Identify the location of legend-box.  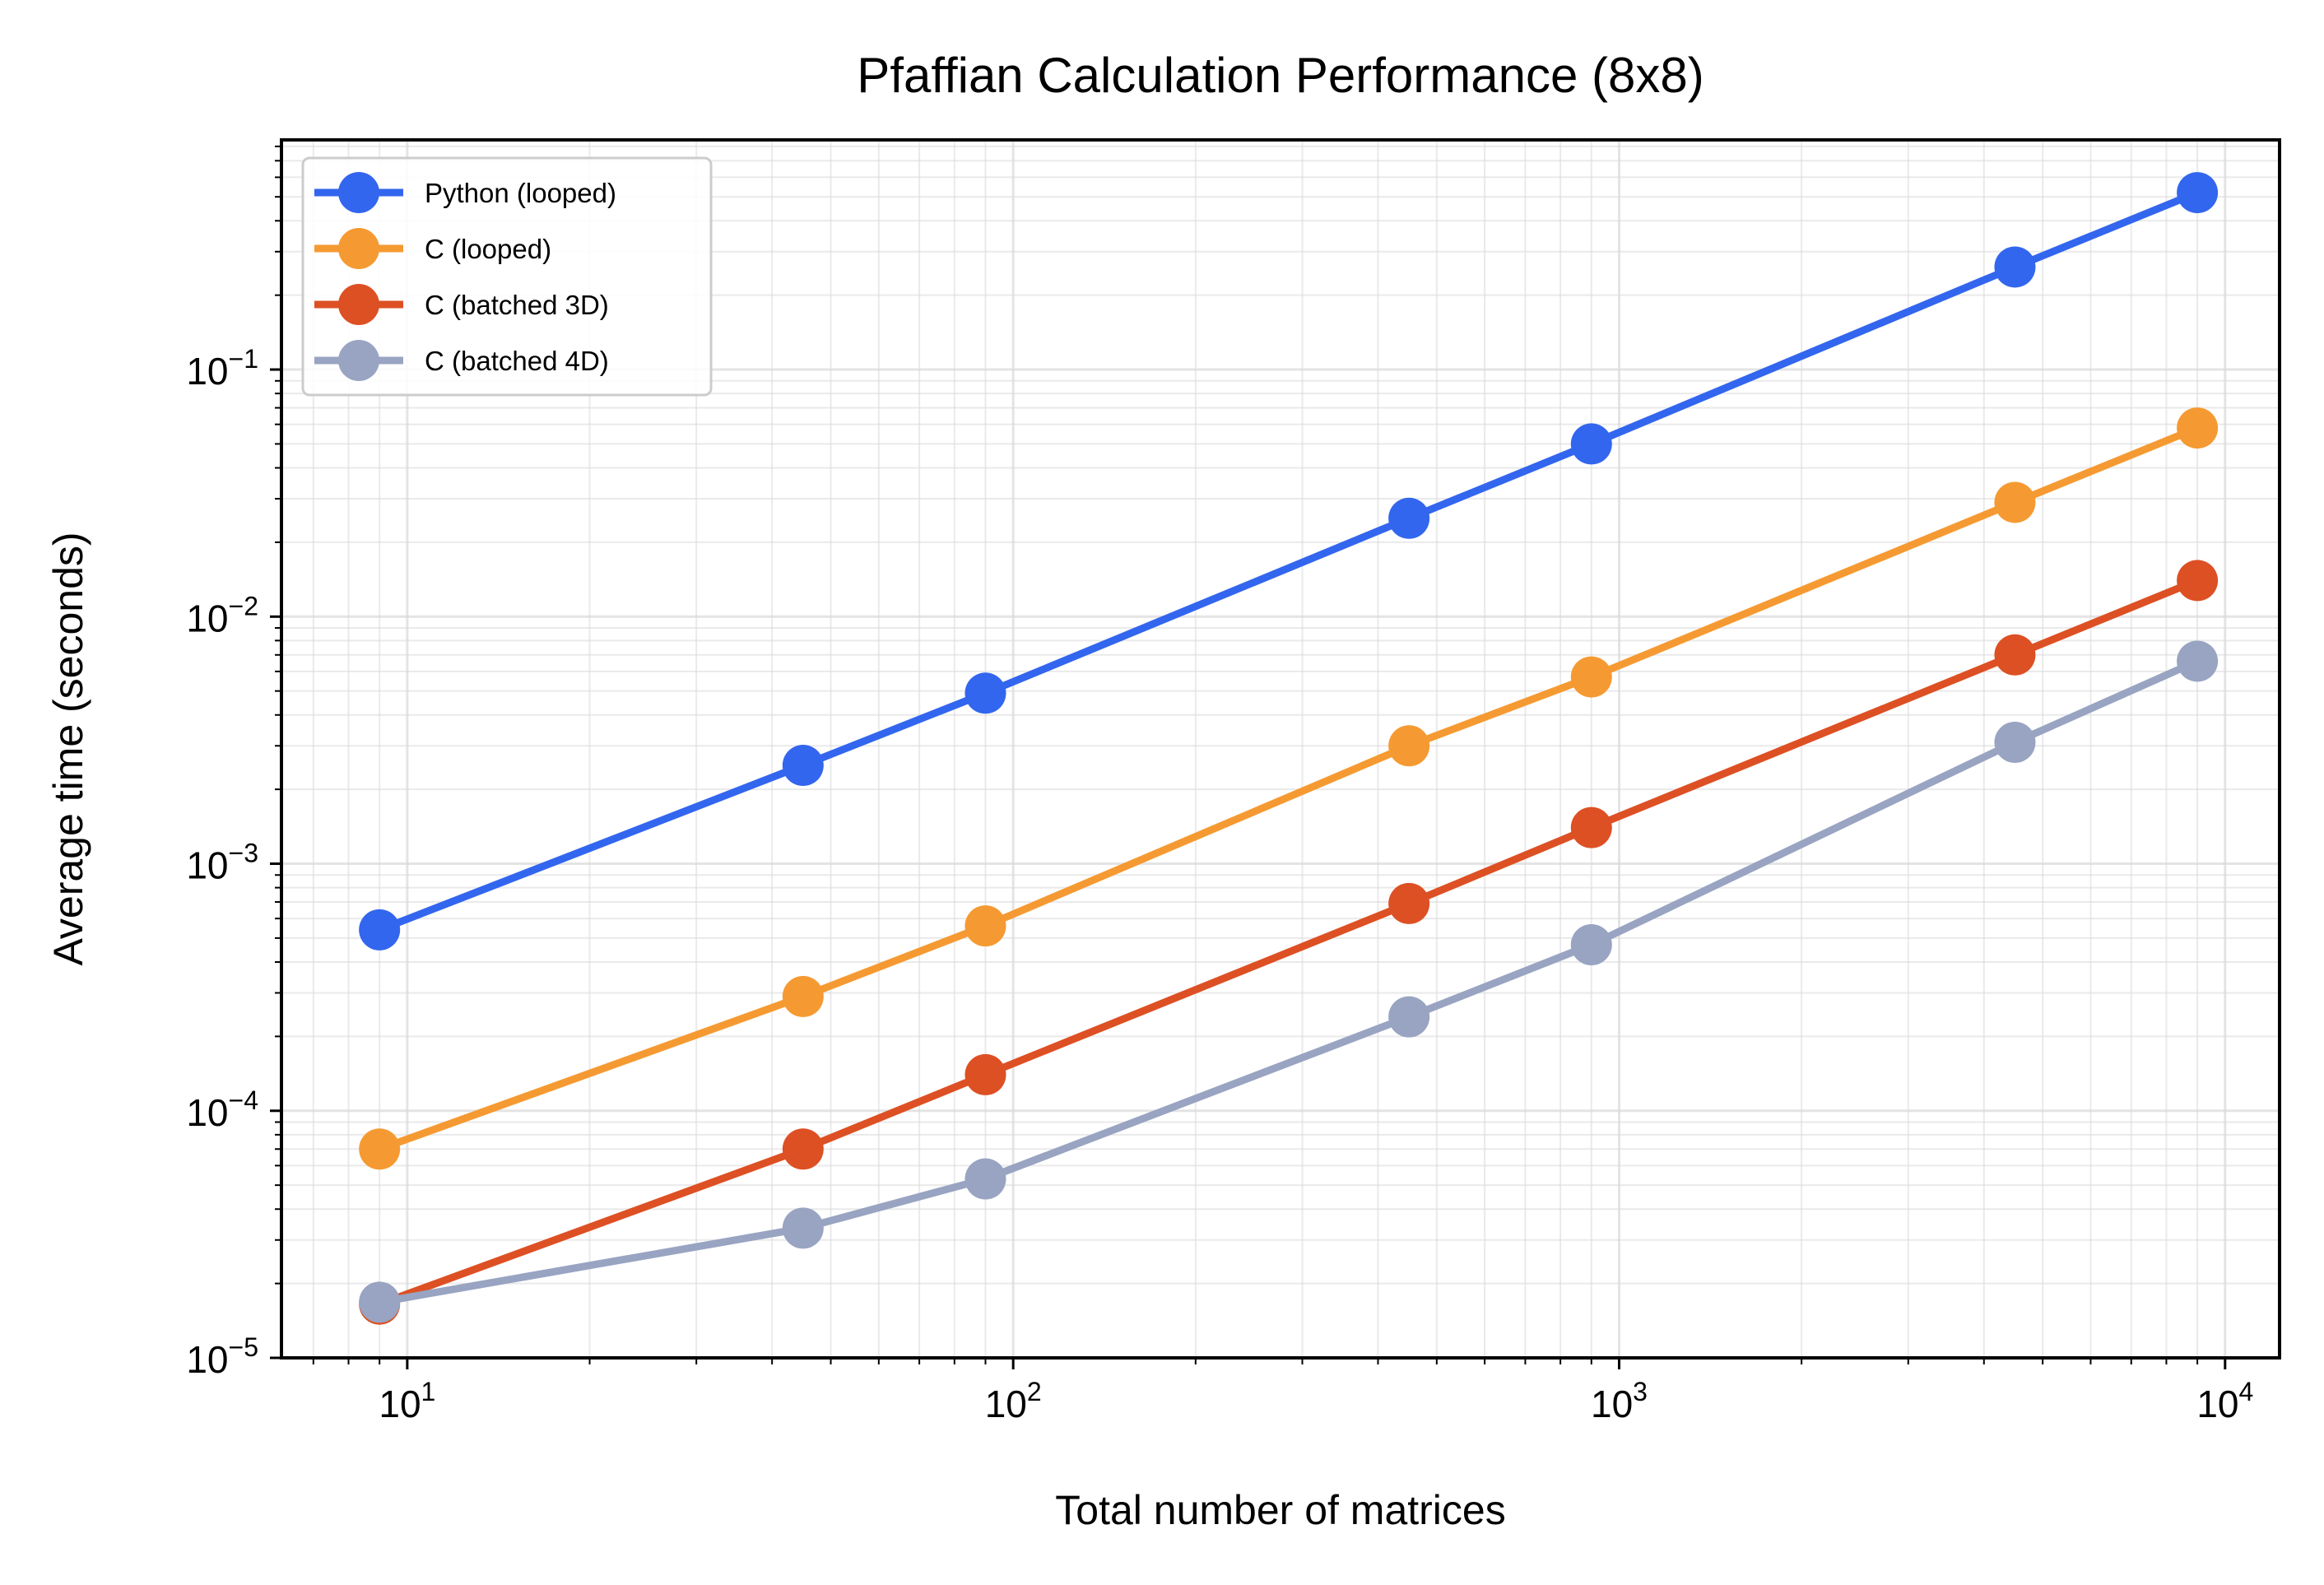
(507, 276).